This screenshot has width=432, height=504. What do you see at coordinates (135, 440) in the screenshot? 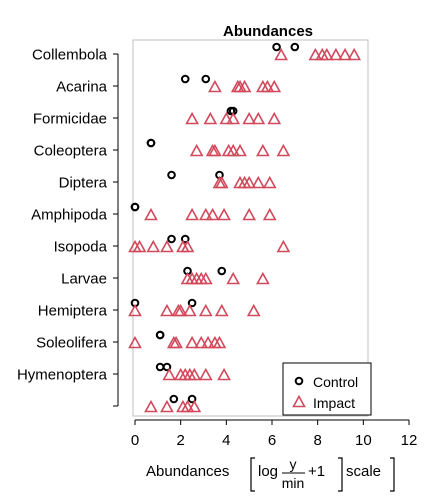
I see `x-tick-label-0: 0` at bounding box center [135, 440].